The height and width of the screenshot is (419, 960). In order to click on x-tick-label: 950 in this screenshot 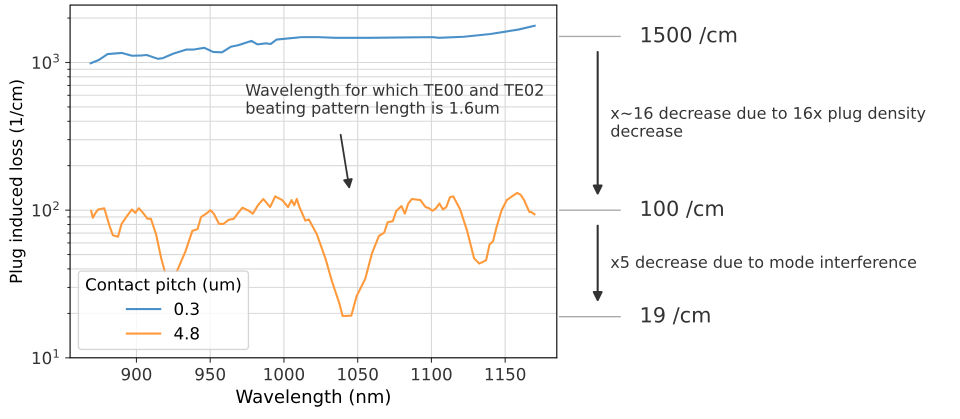, I will do `click(210, 374)`.